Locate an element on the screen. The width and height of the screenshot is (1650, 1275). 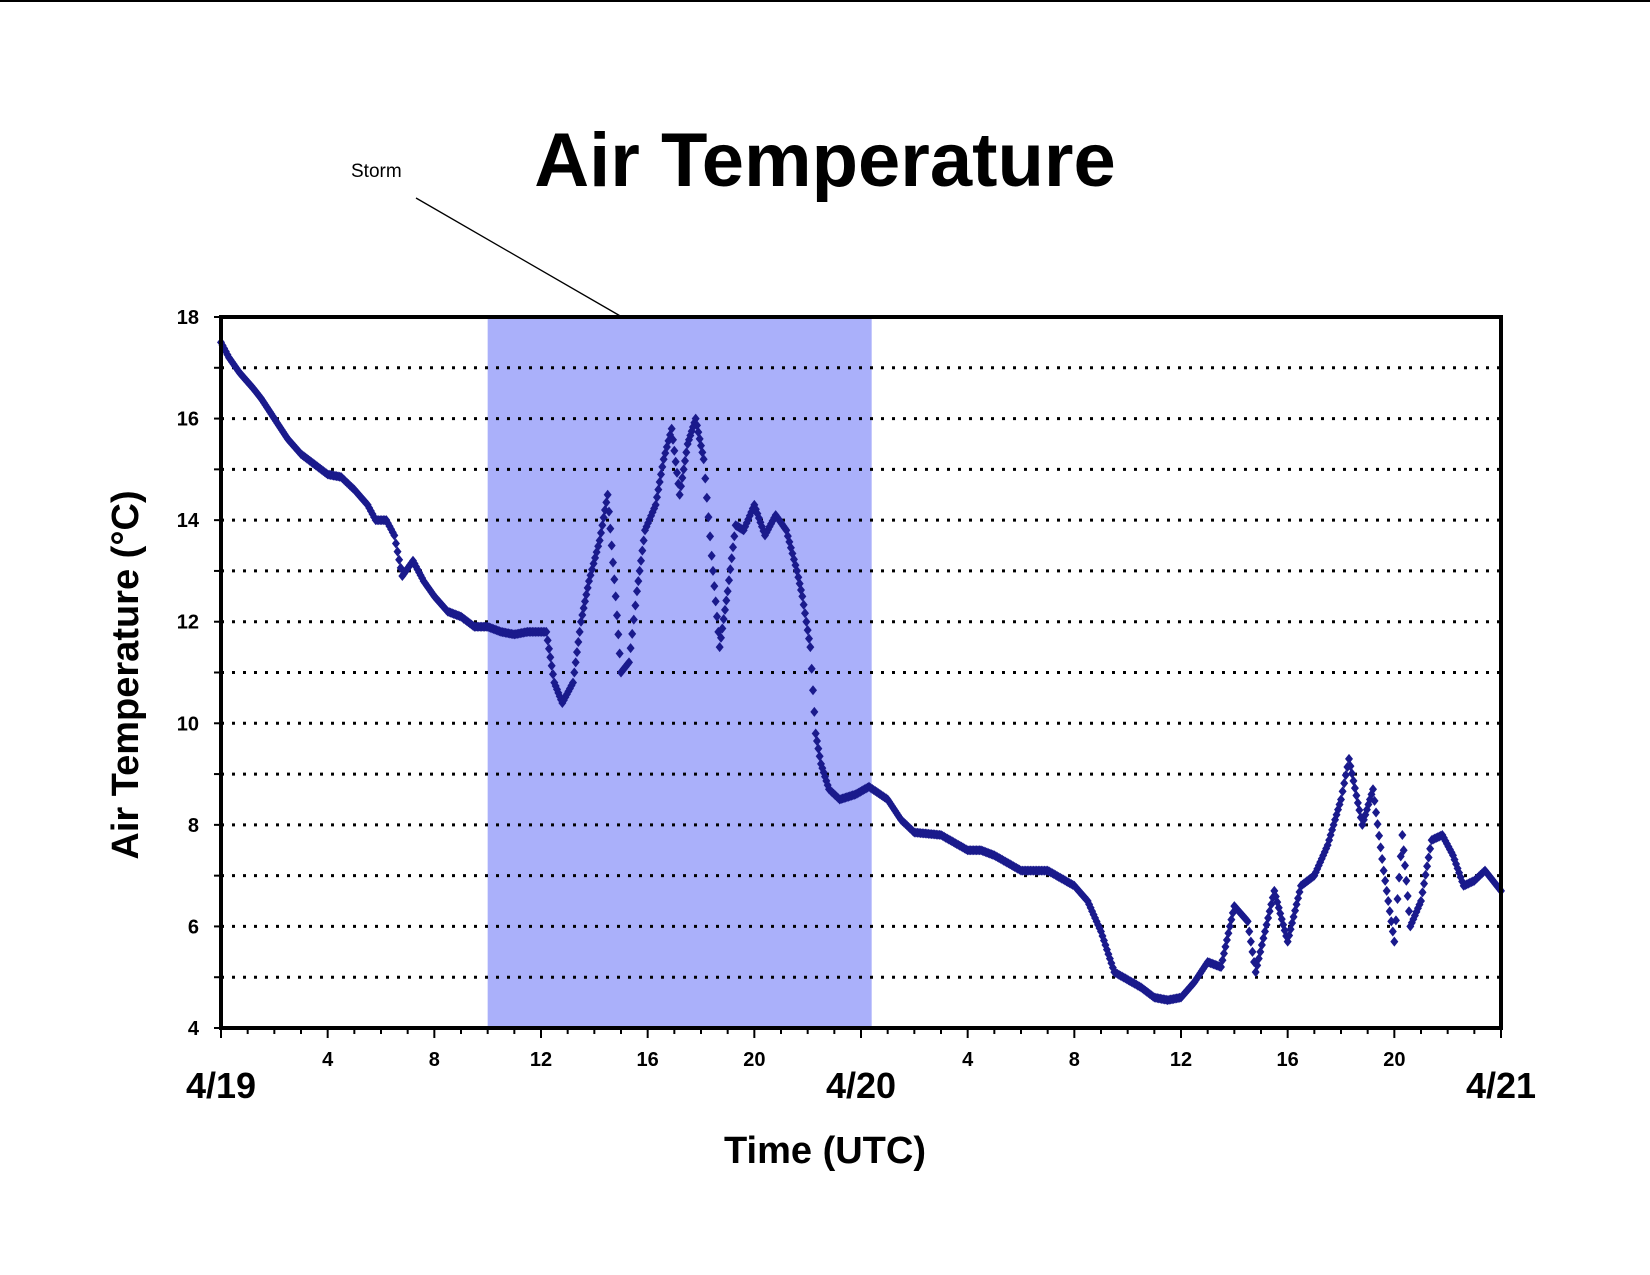
x-axis: 4 8 12 16 20 4 8 12 16 20 4/19 4/20 4/21 is located at coordinates (861, 1067).